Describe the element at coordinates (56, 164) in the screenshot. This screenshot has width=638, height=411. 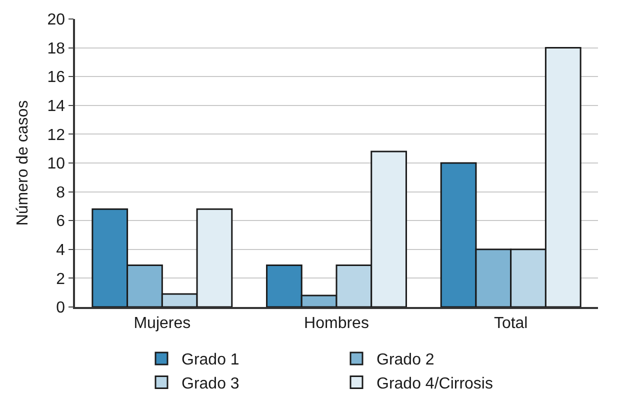
I see `y-tick-label: 10` at that location.